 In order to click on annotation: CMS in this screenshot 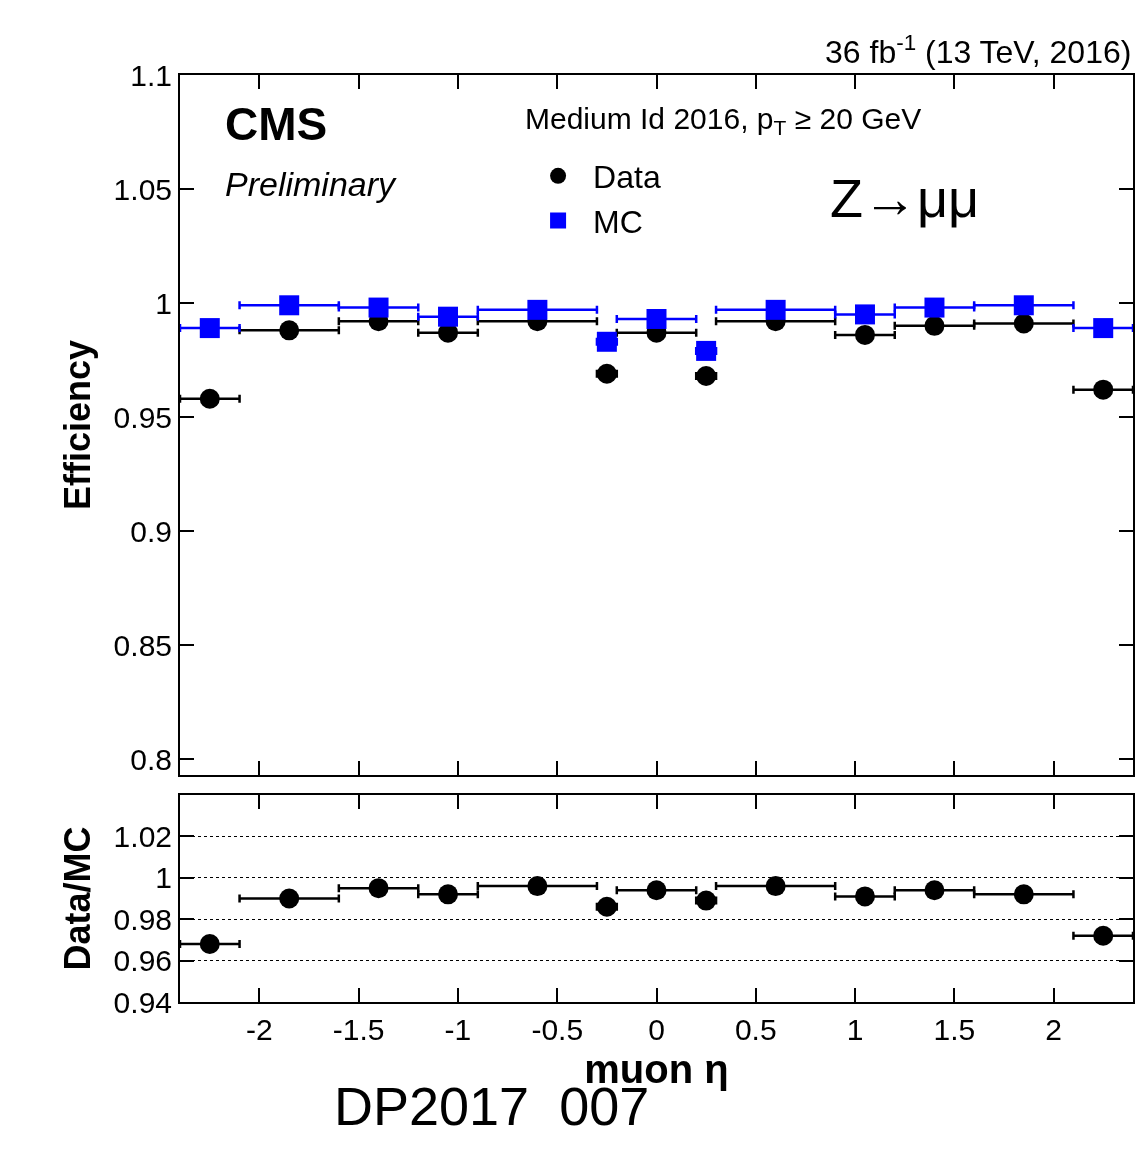, I will do `click(276, 124)`.